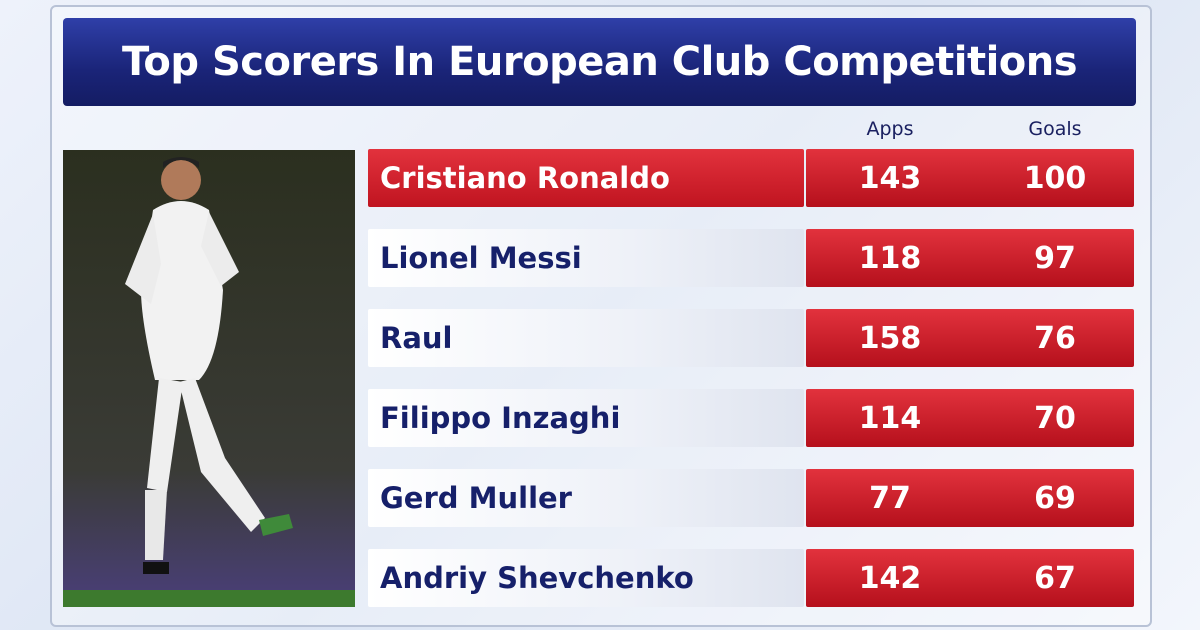 The image size is (1200, 630). Describe the element at coordinates (1055, 578) in the screenshot. I see `goals: 67` at that location.